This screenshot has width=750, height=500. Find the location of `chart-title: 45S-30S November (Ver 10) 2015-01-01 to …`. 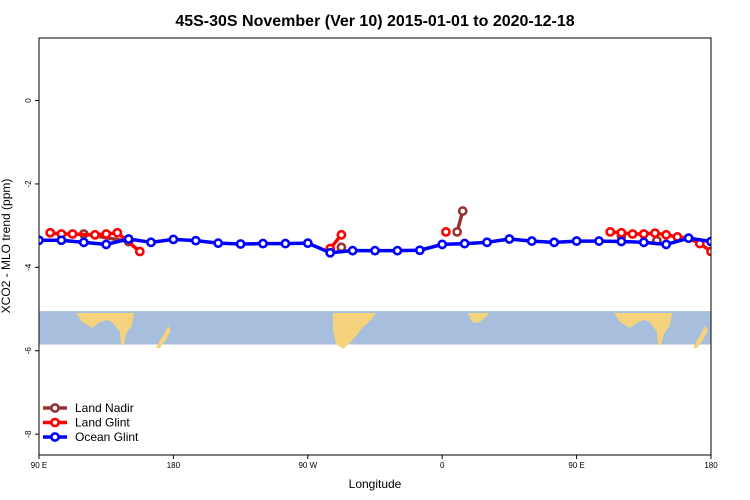

chart-title: 45S-30S November (Ver 10) 2015-01-01 to … is located at coordinates (374, 21).